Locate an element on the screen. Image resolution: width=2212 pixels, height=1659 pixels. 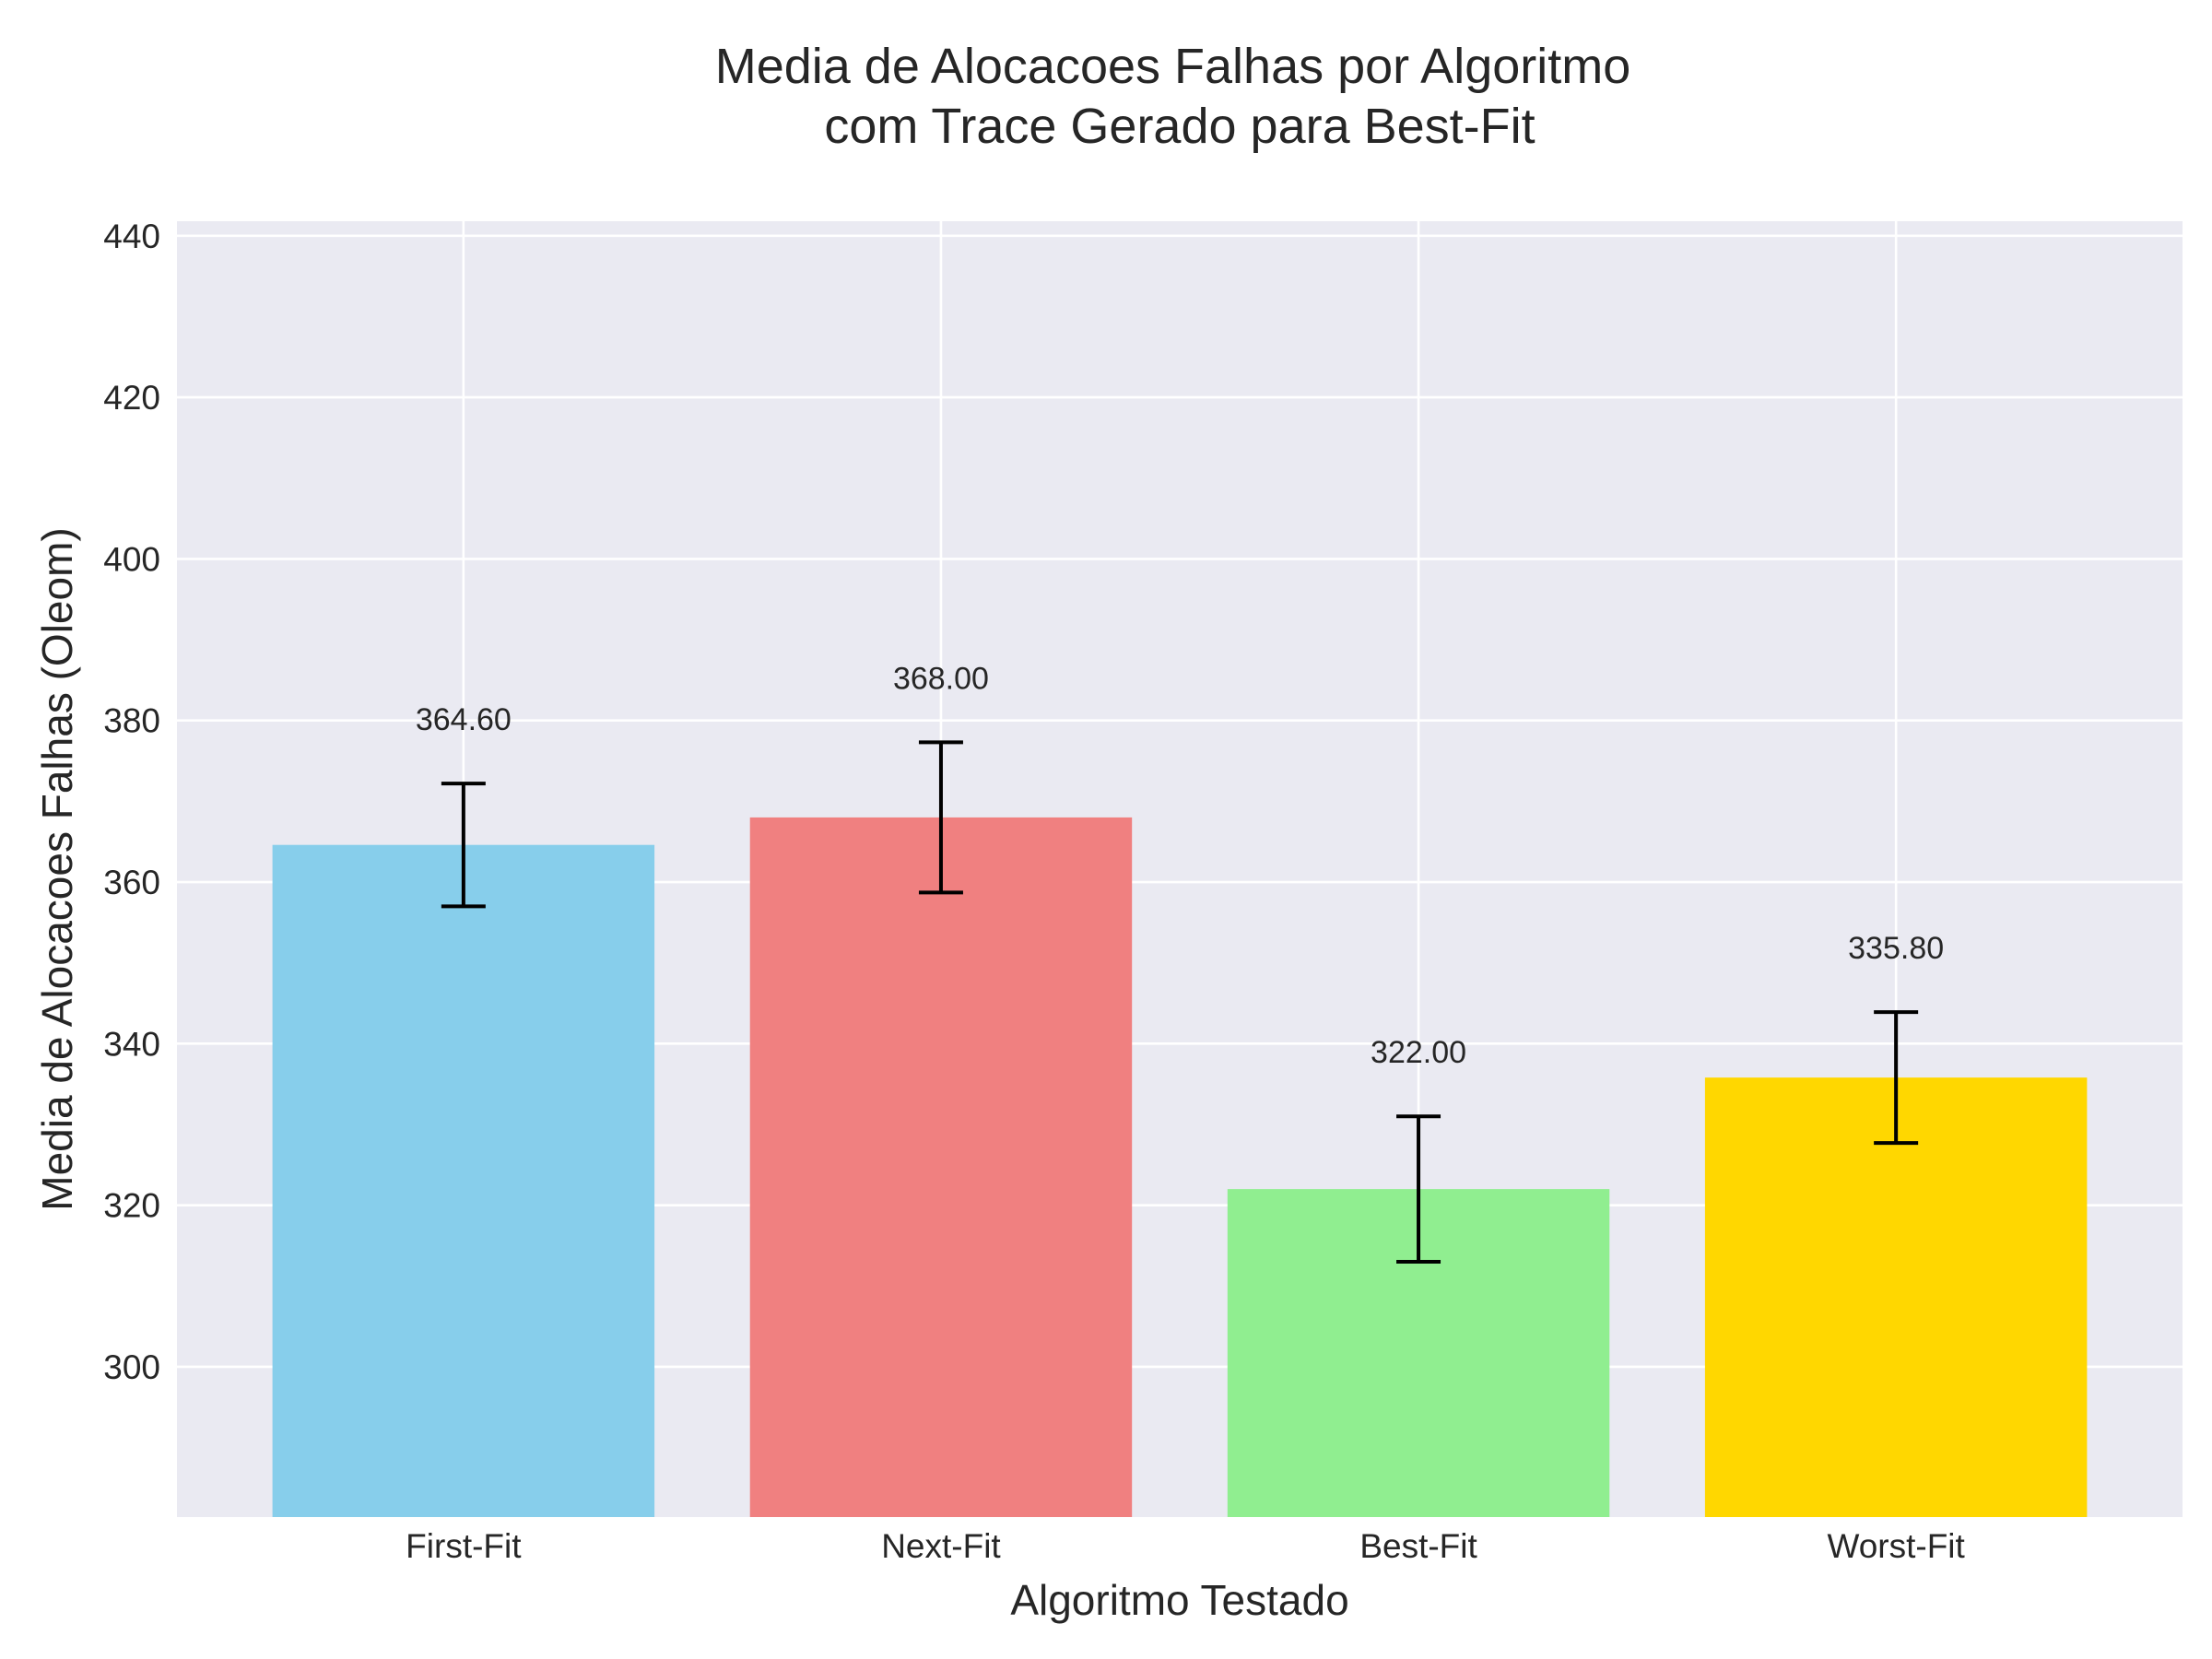
error-bar-first-fit is located at coordinates (463, 845).